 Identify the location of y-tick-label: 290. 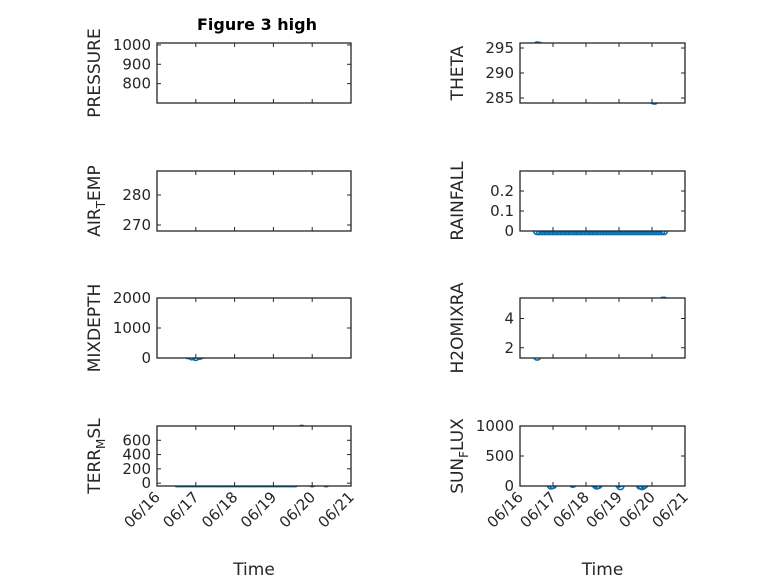
(499, 73).